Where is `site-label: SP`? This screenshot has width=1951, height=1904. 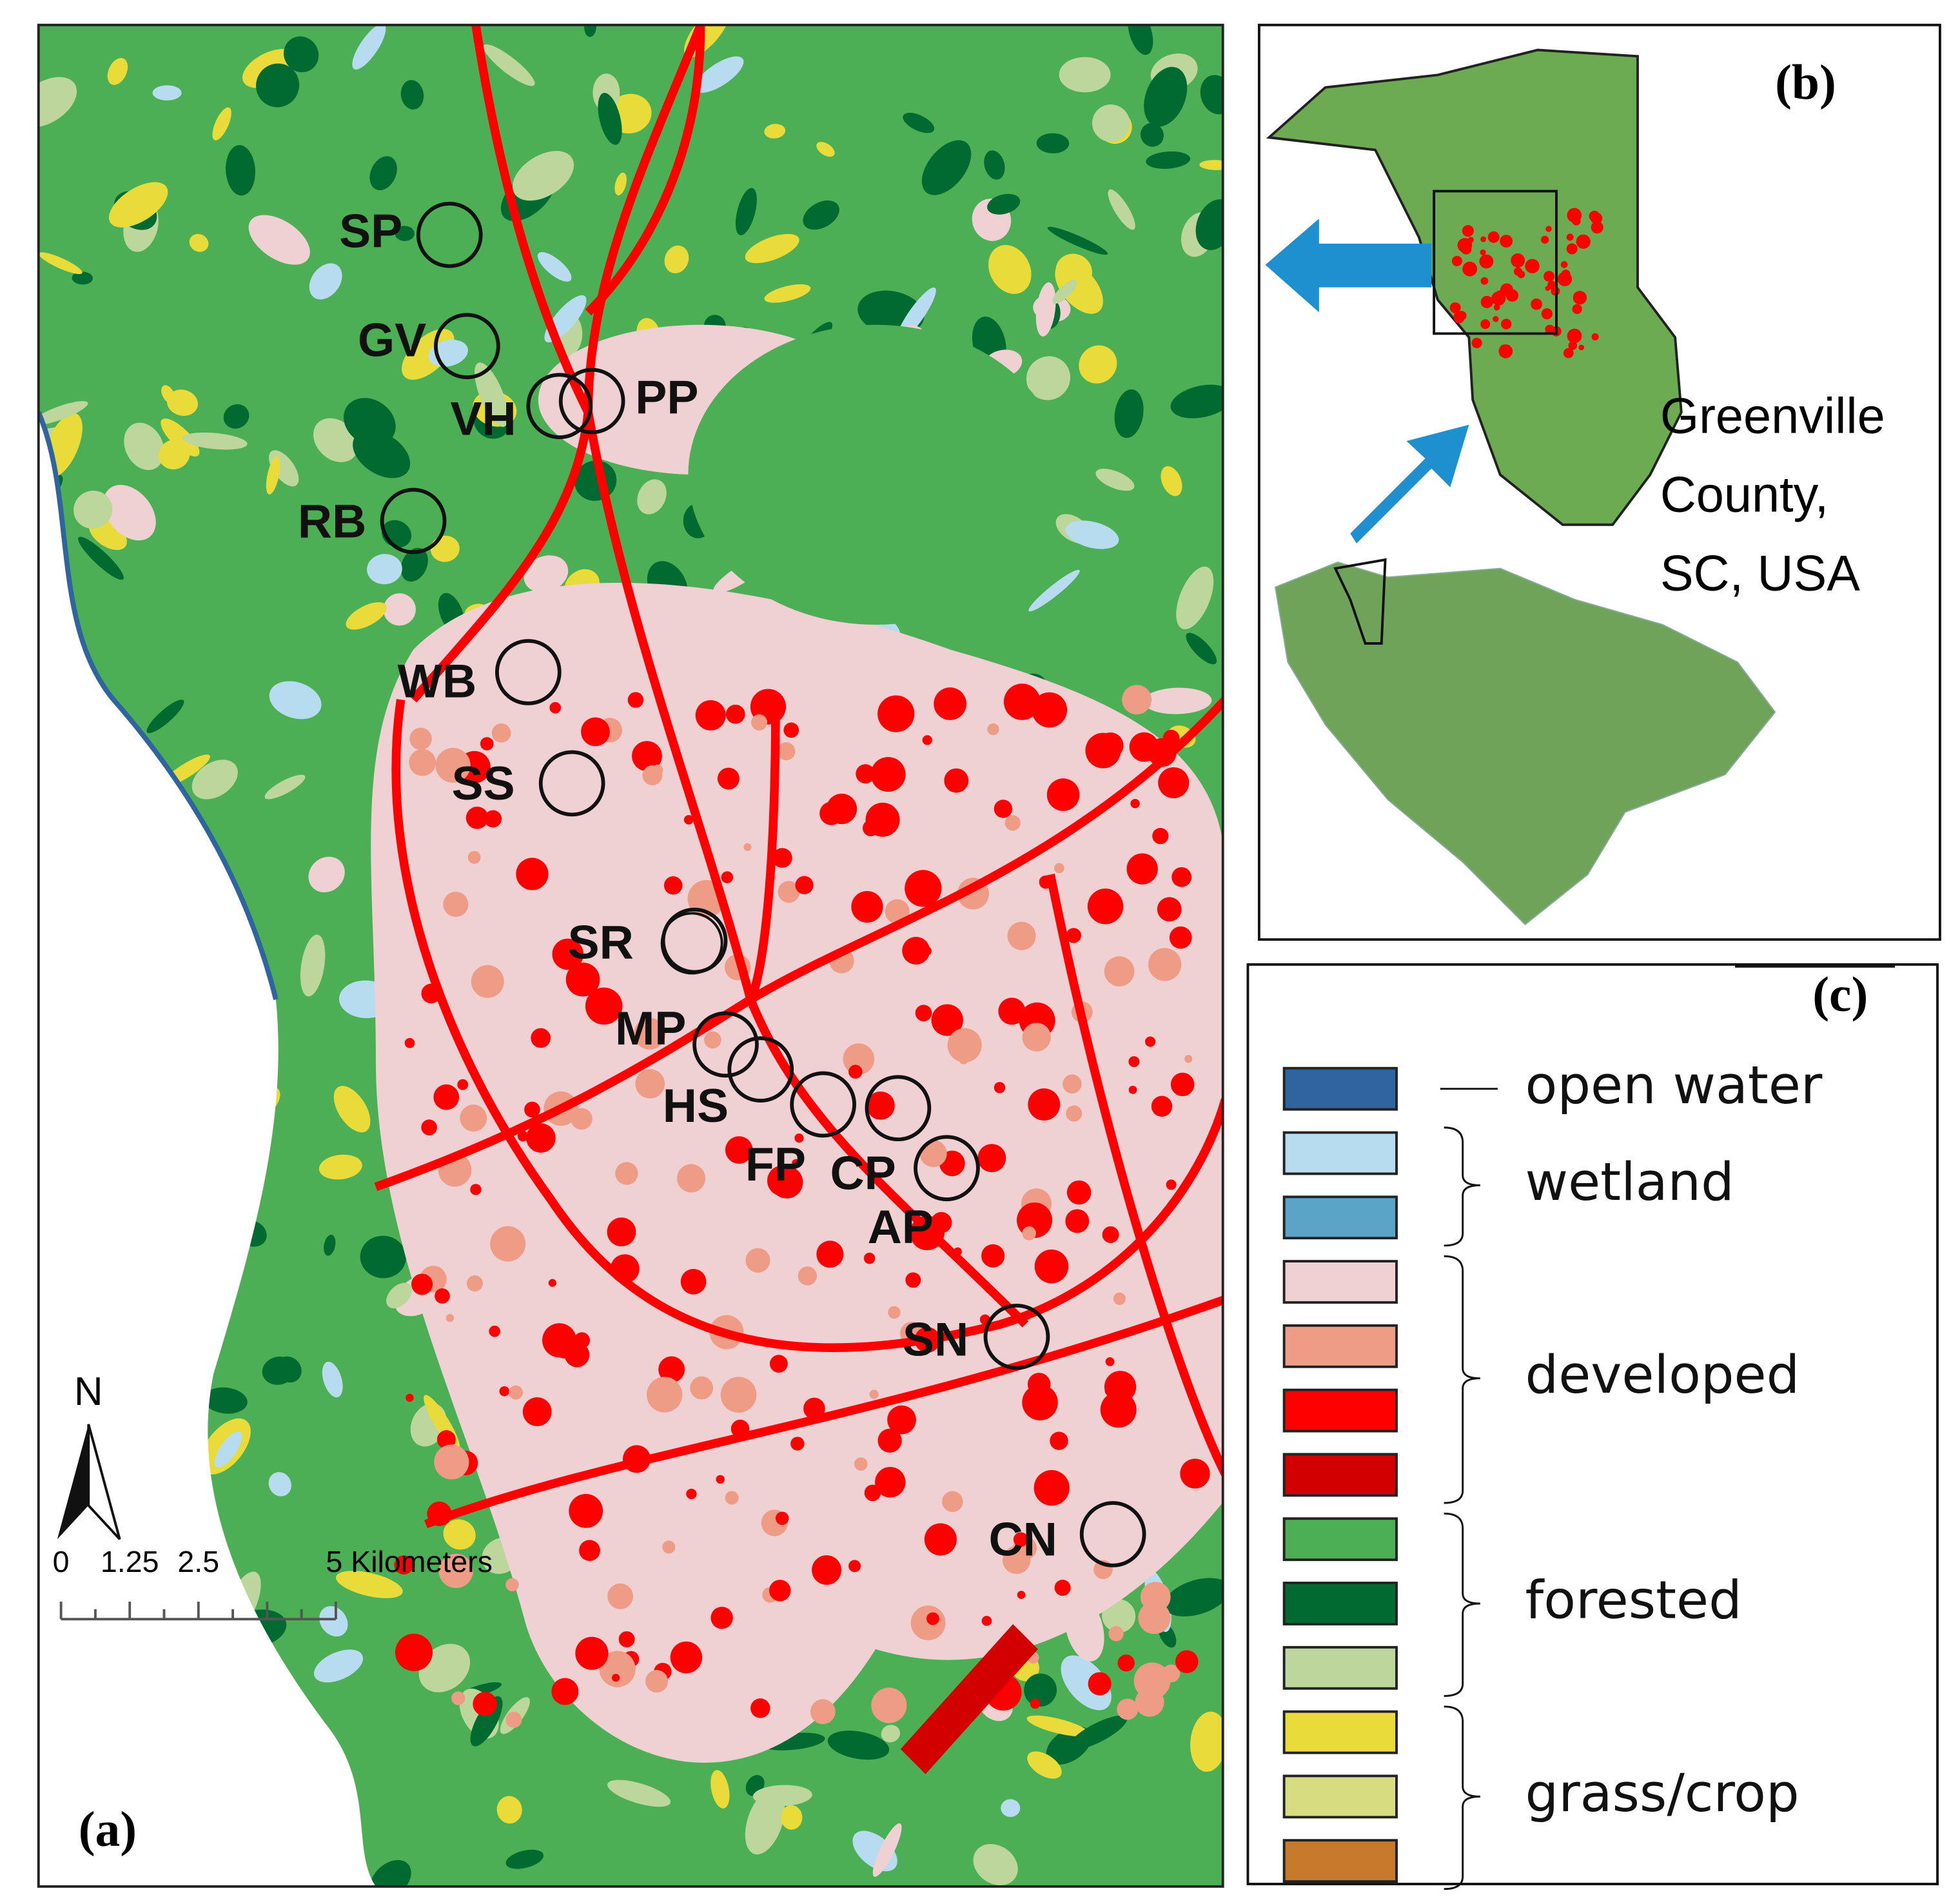
site-label: SP is located at coordinates (370, 231).